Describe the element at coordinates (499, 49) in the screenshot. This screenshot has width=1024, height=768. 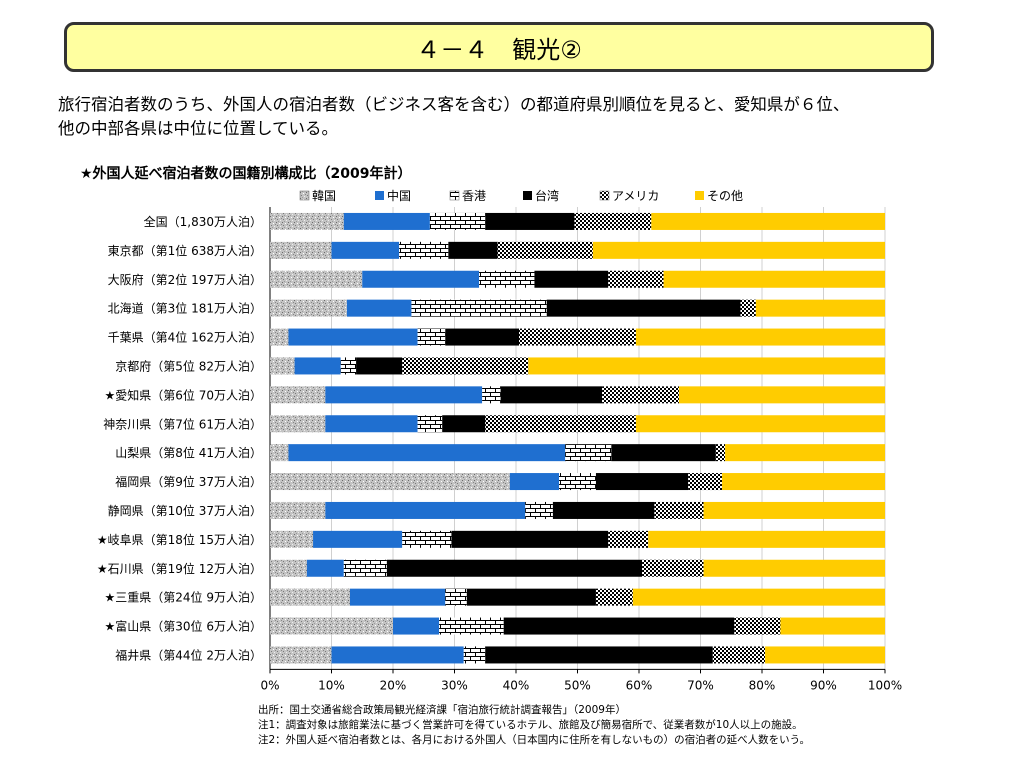
I see `page-title: ４－４ 観光②` at that location.